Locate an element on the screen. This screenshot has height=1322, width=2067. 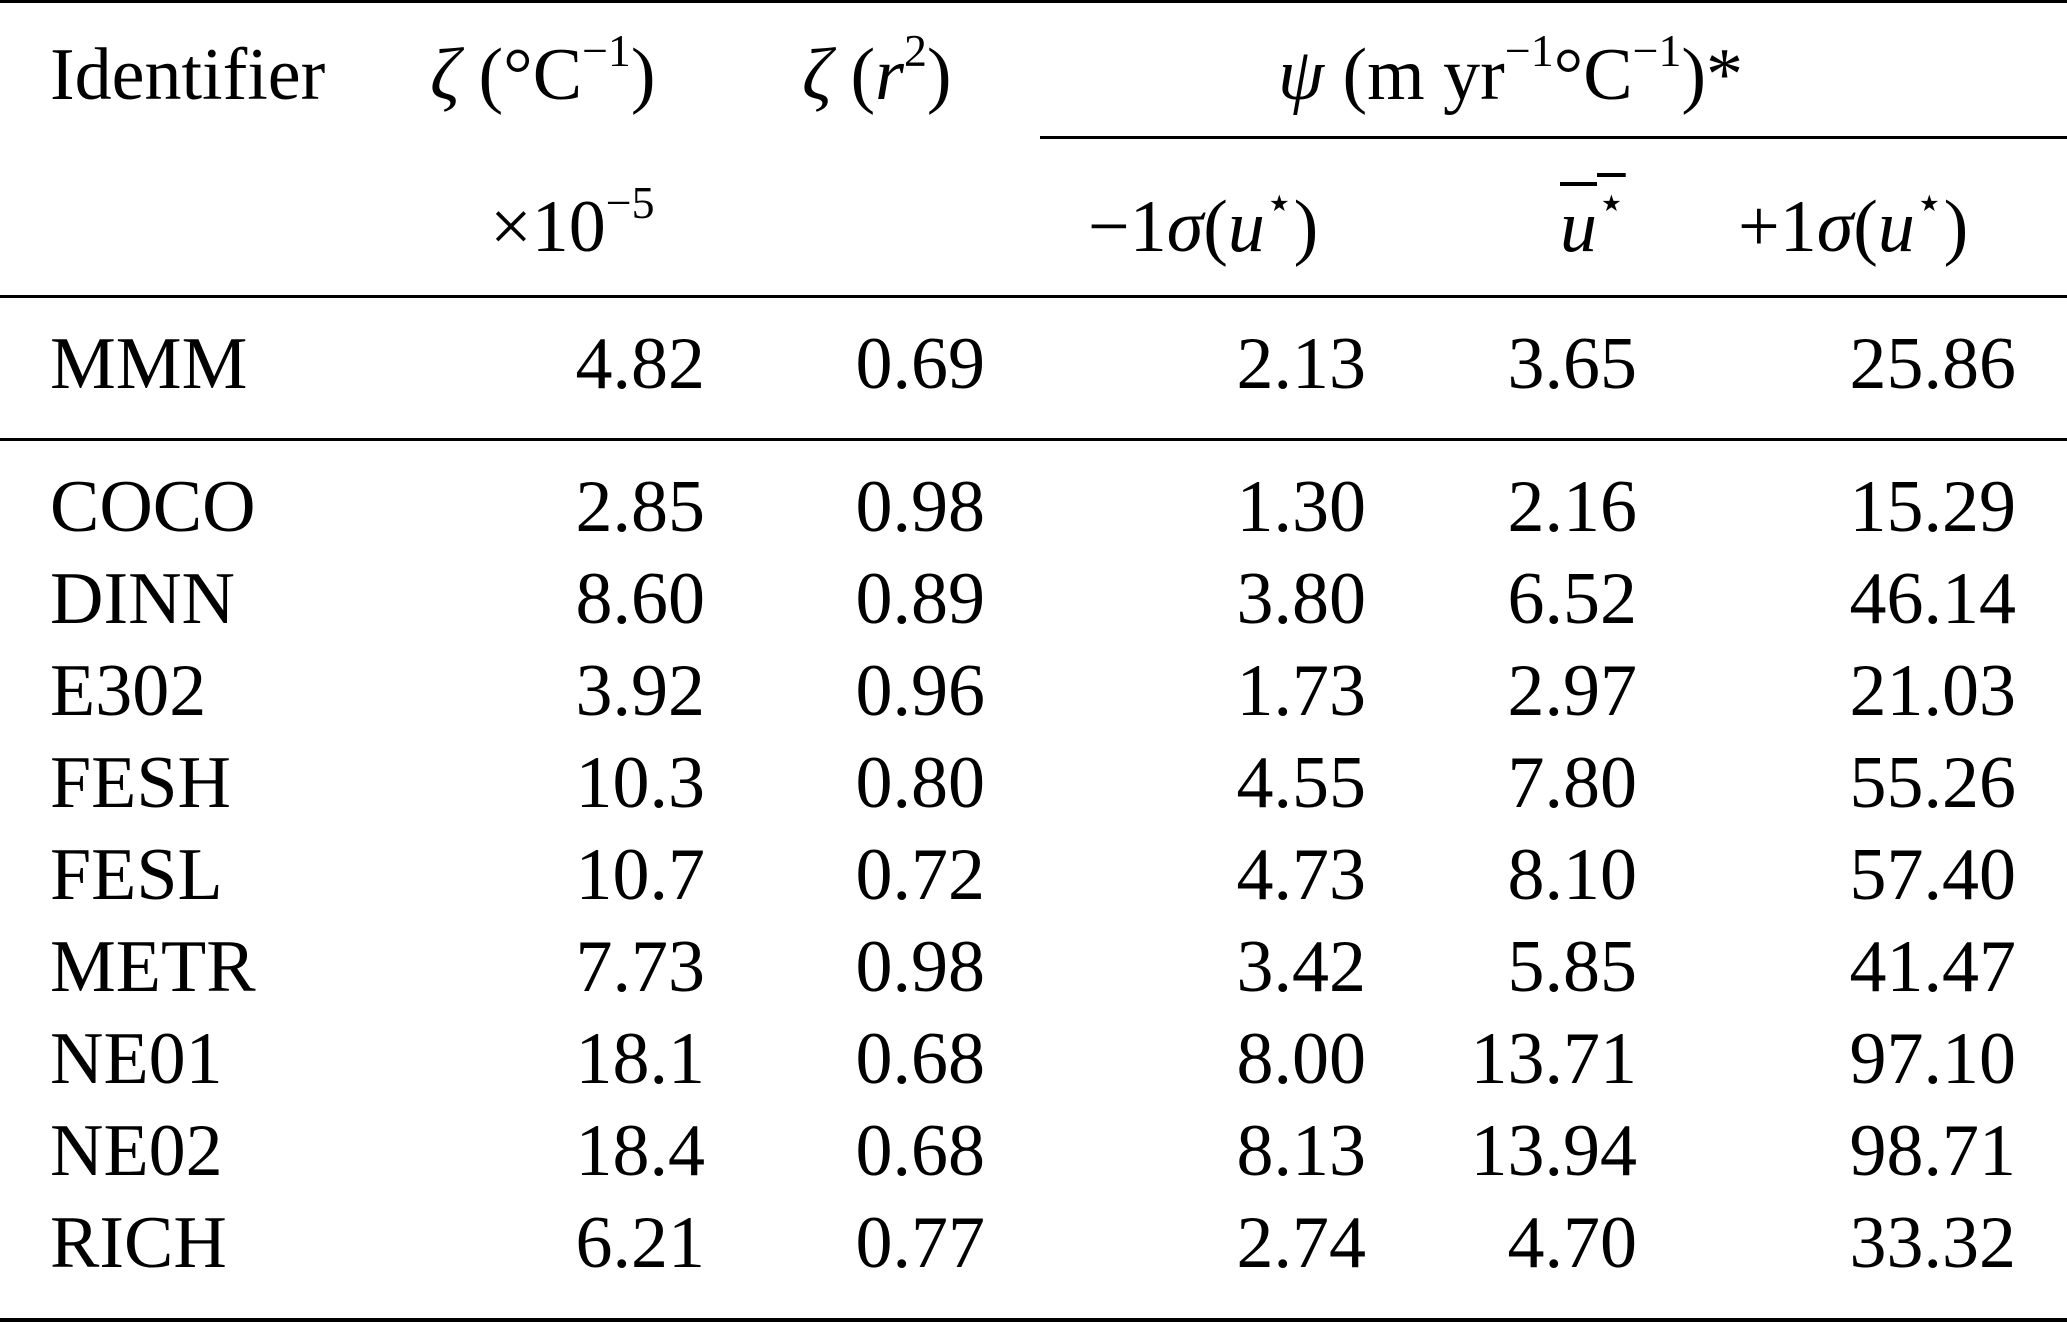
cell-id: NE01 is located at coordinates (136, 1059).